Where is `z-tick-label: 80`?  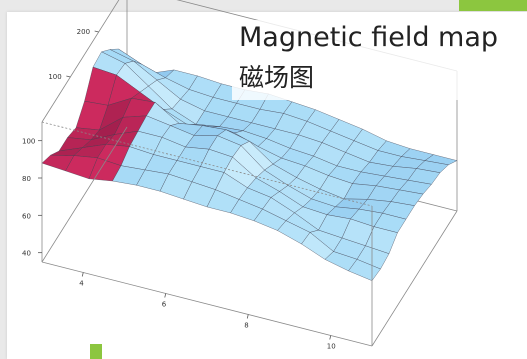 z-tick-label: 80 is located at coordinates (26, 179).